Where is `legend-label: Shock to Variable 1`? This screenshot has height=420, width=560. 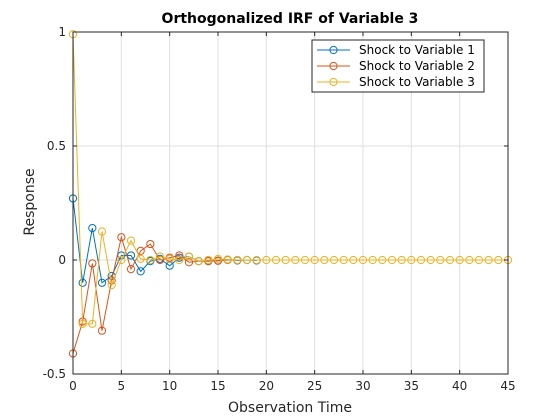
legend-label: Shock to Variable 1 is located at coordinates (417, 50).